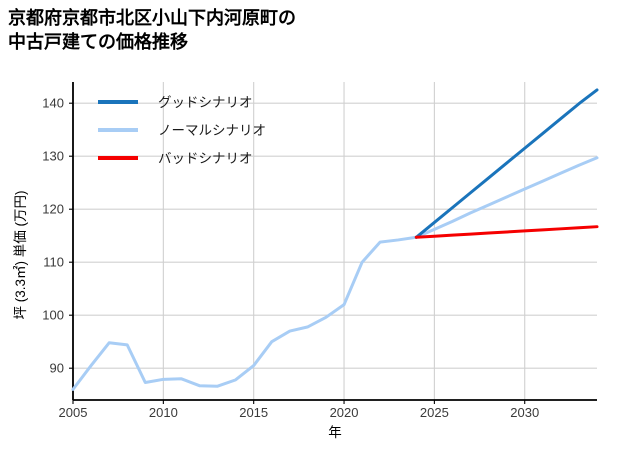 Image resolution: width=621 pixels, height=465 pixels. Describe the element at coordinates (20, 254) in the screenshot. I see `y-axis-label: 坪 (3.3㎡) 単価 (万円)` at that location.